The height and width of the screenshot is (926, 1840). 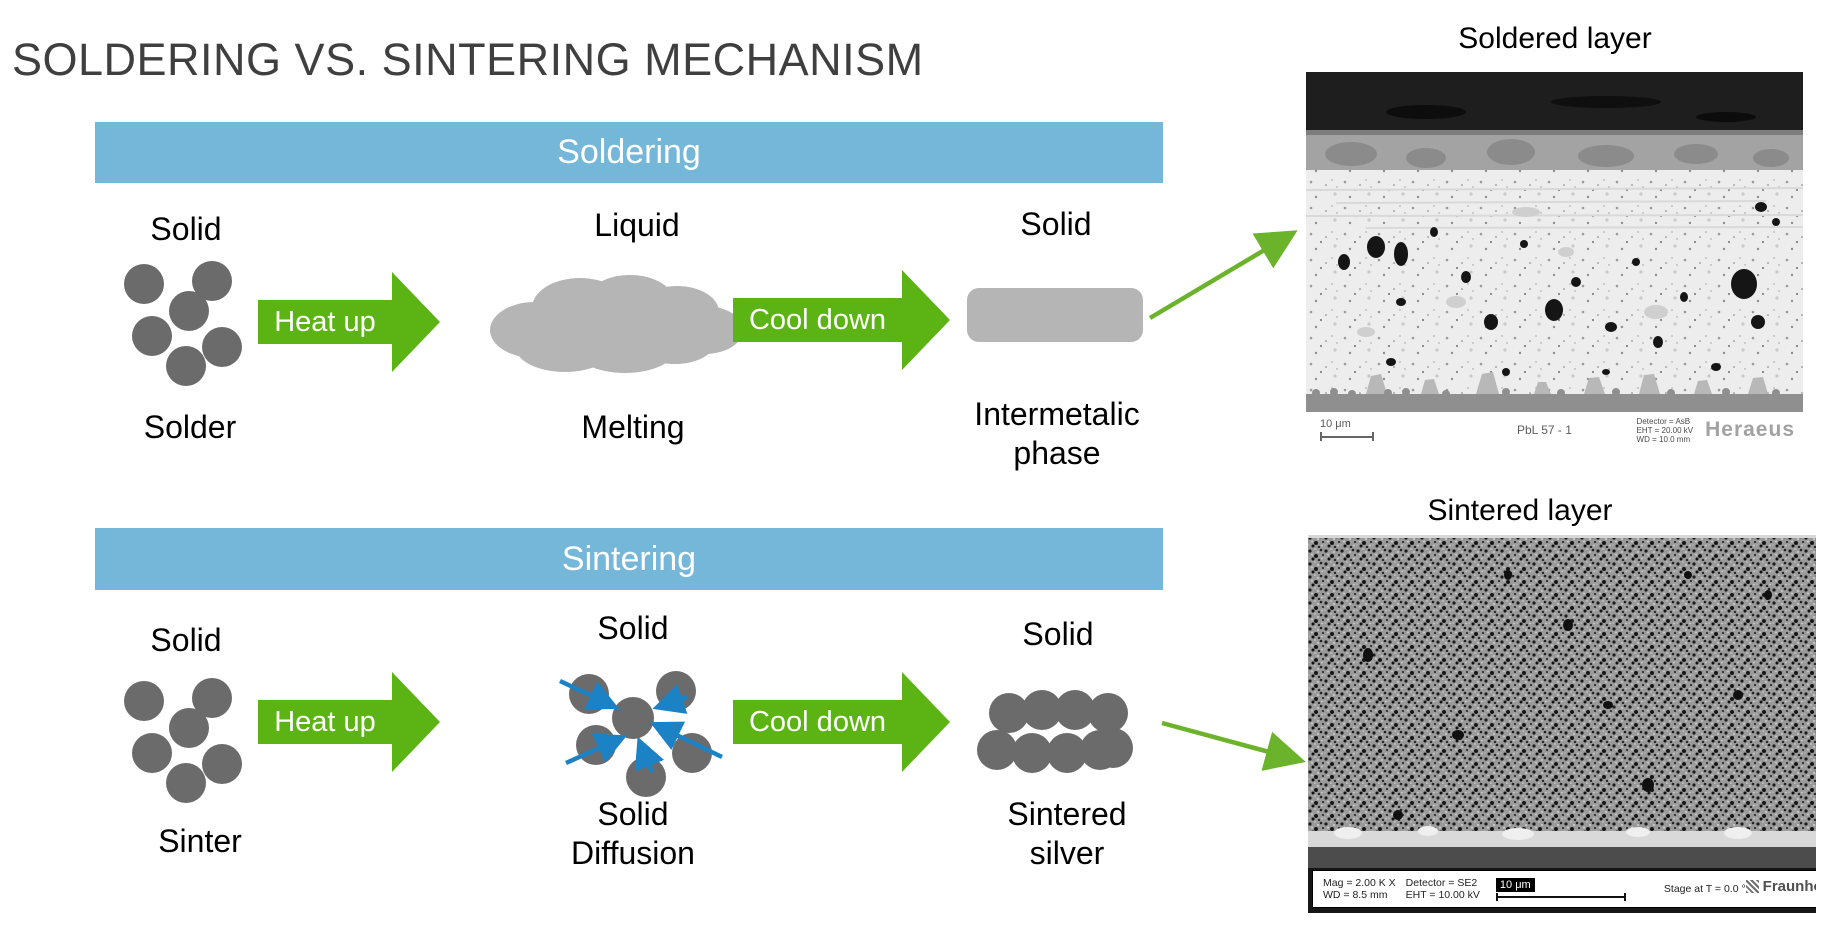 I want to click on cool-down-arrow-2-label: Cool down, so click(x=817, y=721).